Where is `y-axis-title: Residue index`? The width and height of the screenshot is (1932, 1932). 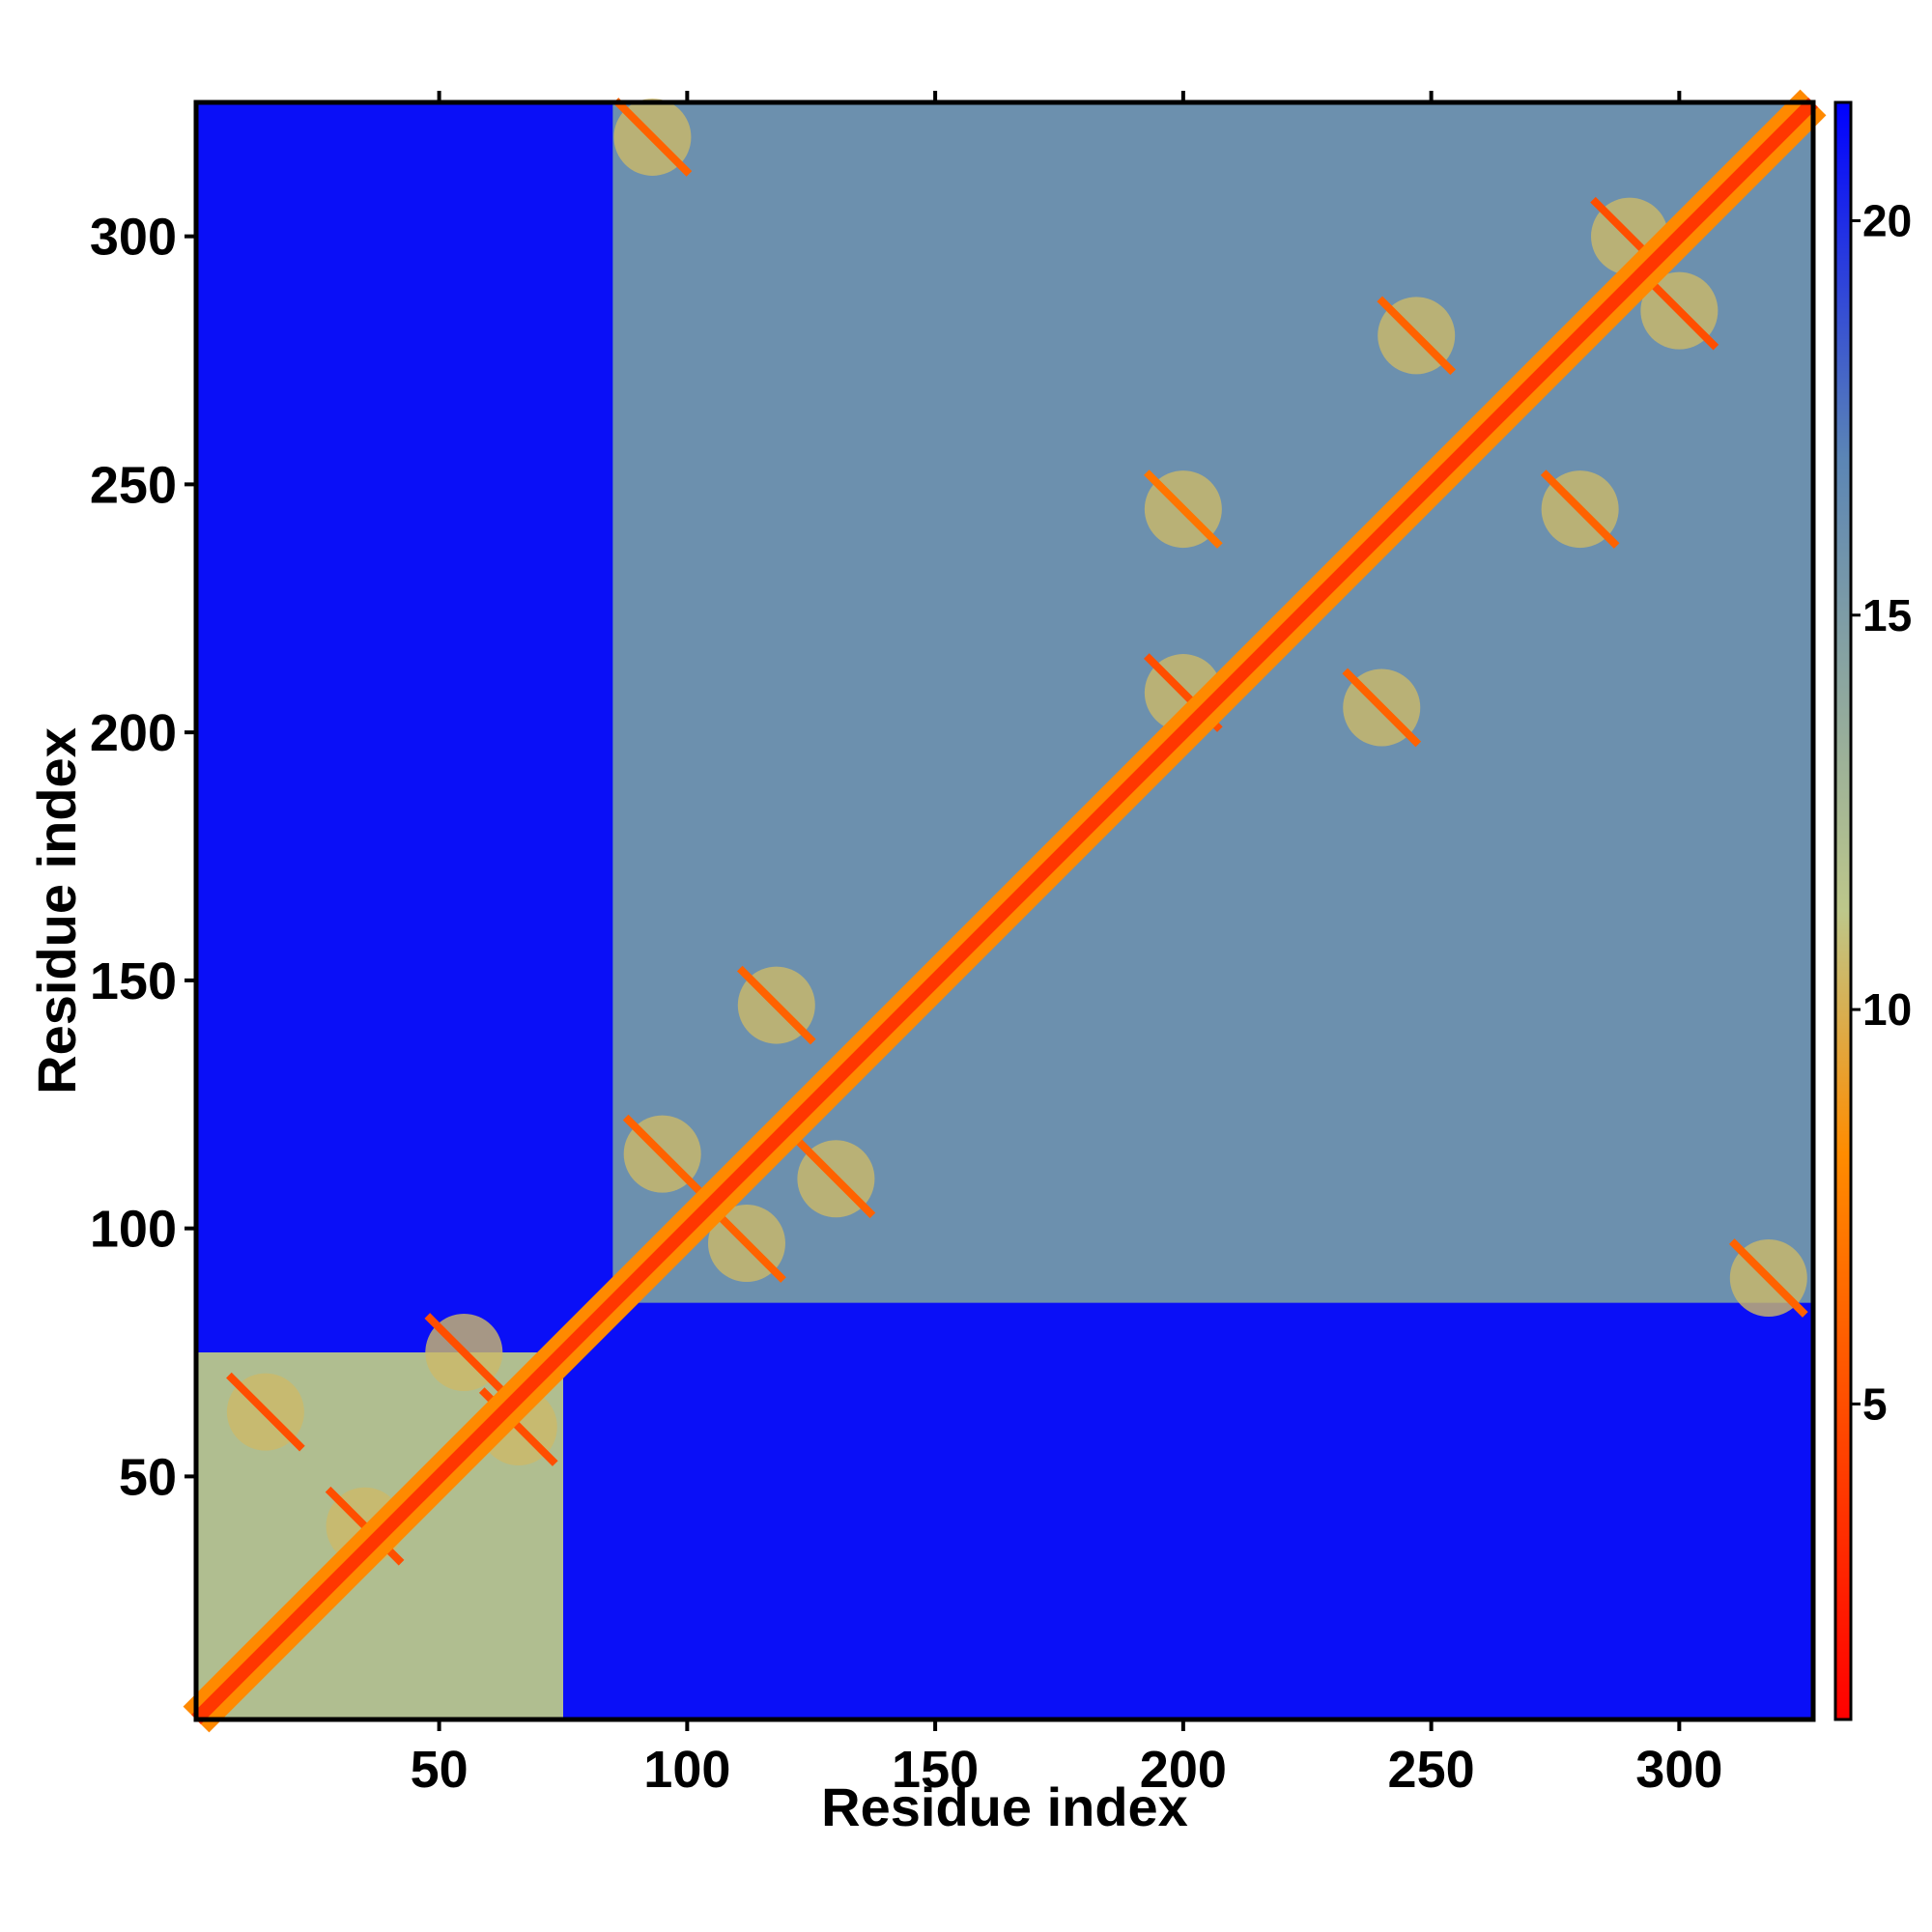 y-axis-title: Residue index is located at coordinates (56, 910).